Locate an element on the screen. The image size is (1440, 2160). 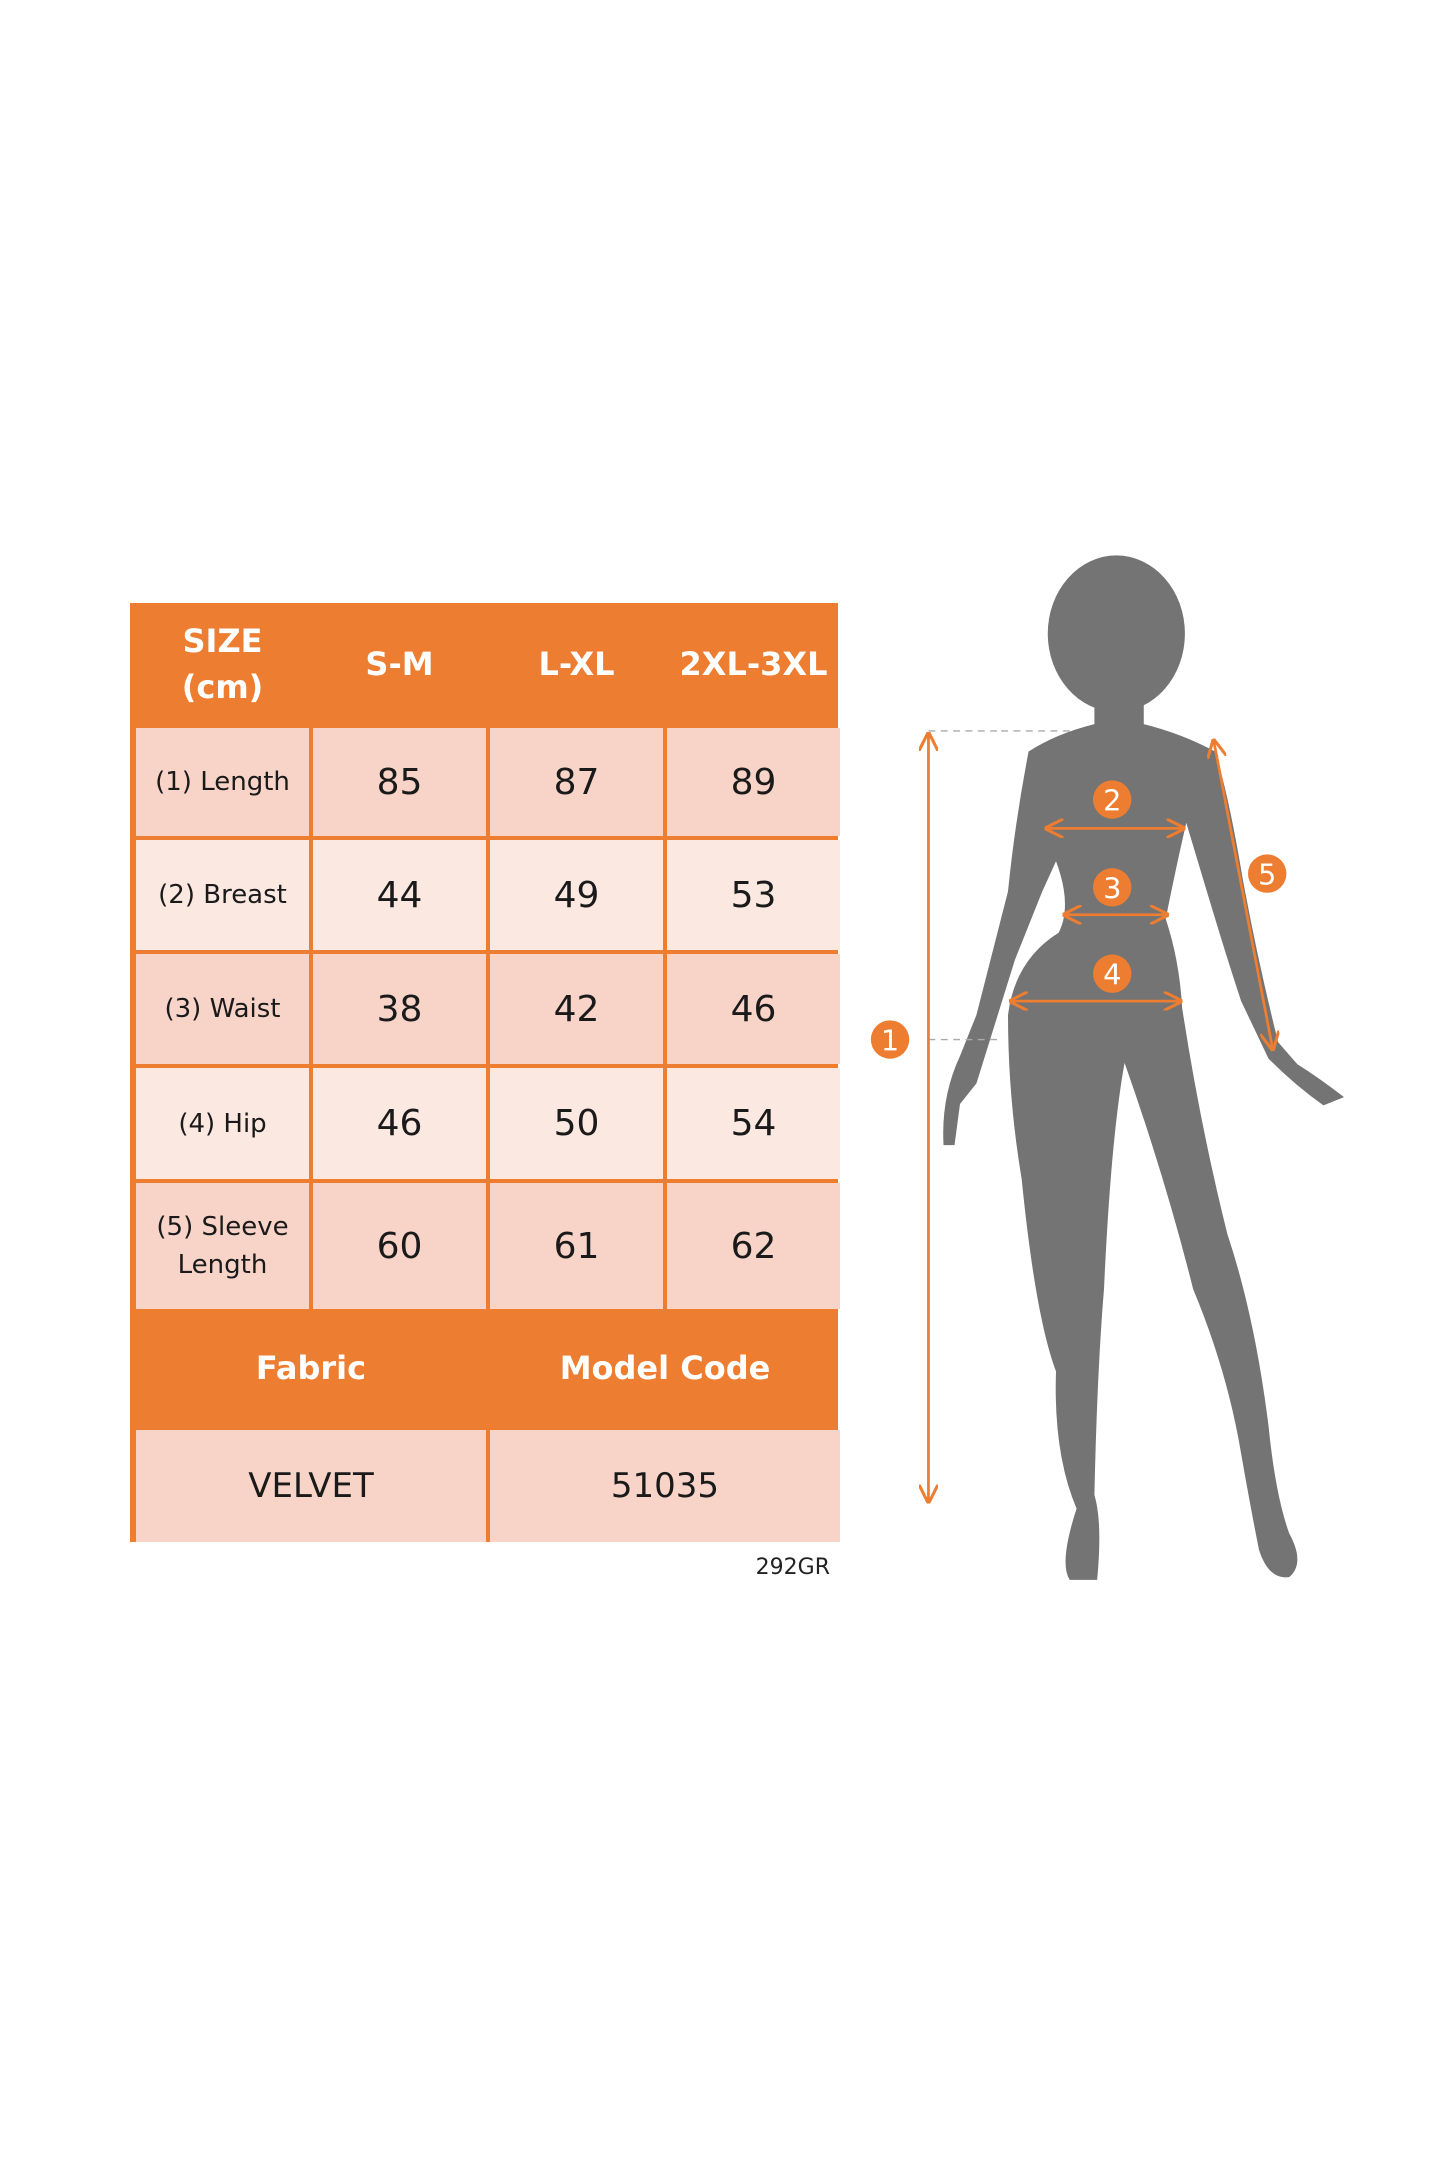
svg-text: 2 is located at coordinates (1112, 801).